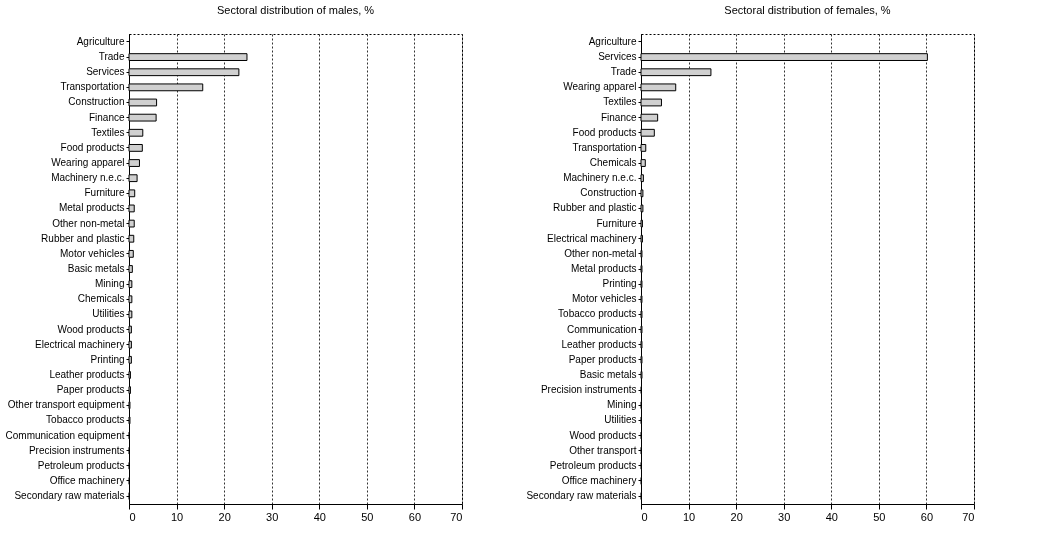  What do you see at coordinates (602, 329) in the screenshot?
I see `y-tick-label: Communication` at bounding box center [602, 329].